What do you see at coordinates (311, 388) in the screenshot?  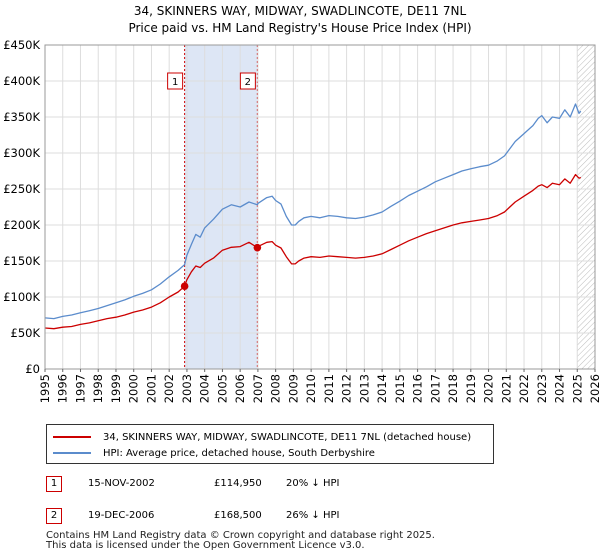 I see `x-tick-label: 2010` at bounding box center [311, 388].